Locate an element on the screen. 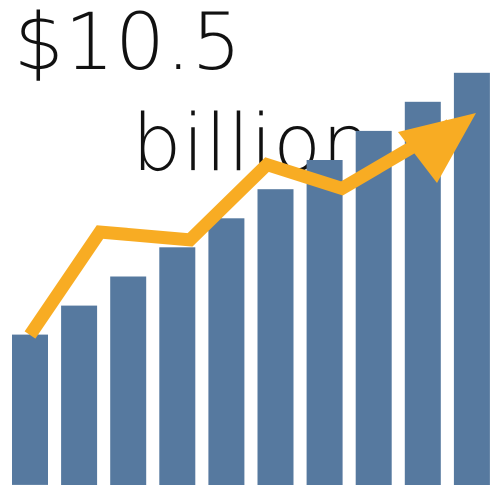  headline-amount: $10.5 is located at coordinates (128, 44).